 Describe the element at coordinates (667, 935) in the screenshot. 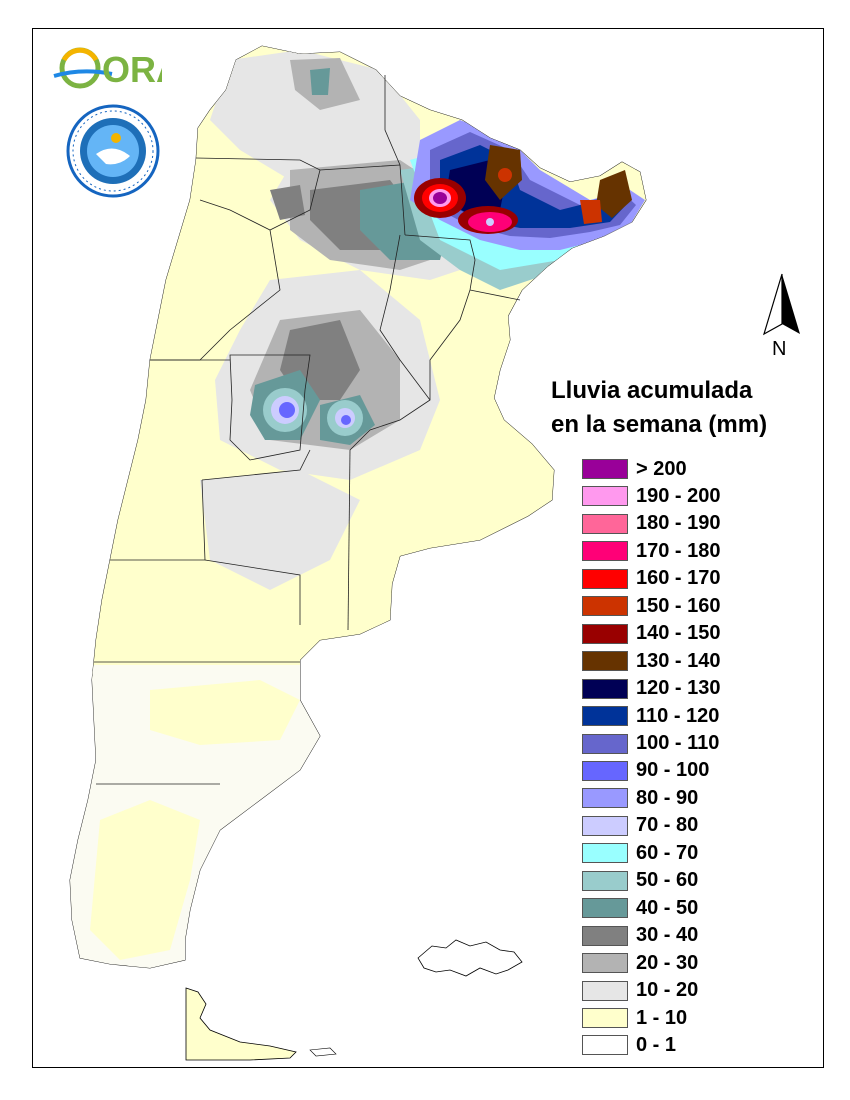

I see `legend-label: 30 - 40` at that location.